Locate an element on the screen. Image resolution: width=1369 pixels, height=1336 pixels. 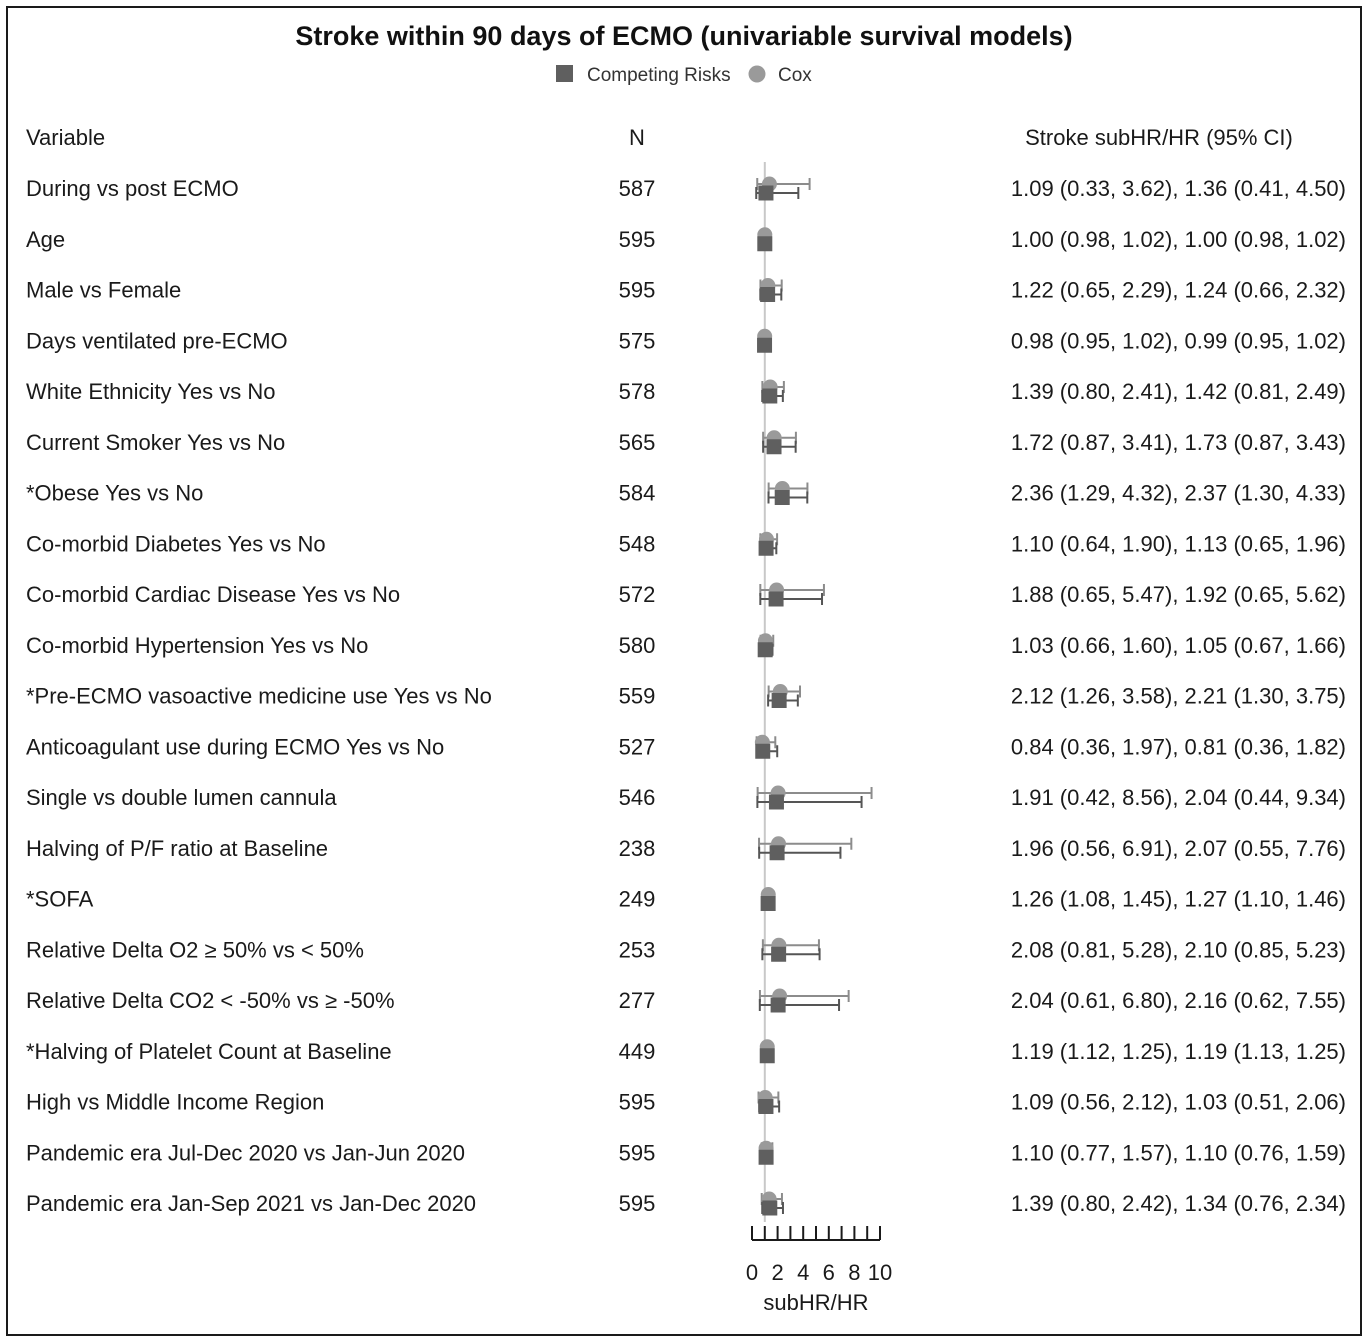
row-estimate: 2.36 (1.29, 4.32), 2.37 (1.30, 4.33) is located at coordinates (1178, 493).